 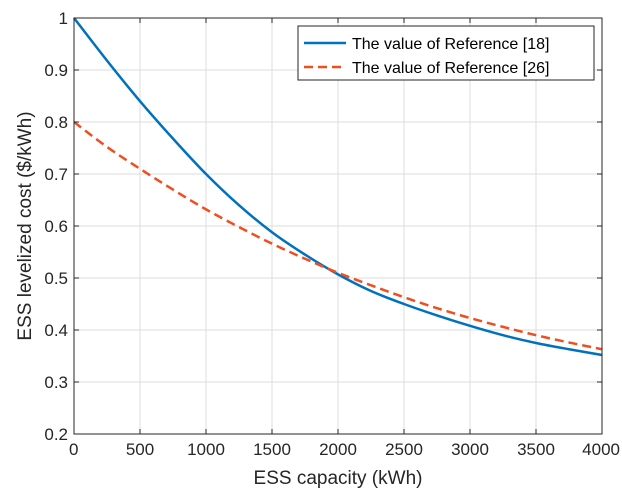 I want to click on x-axis-label: ESS capacity (kWh), so click(x=338, y=478).